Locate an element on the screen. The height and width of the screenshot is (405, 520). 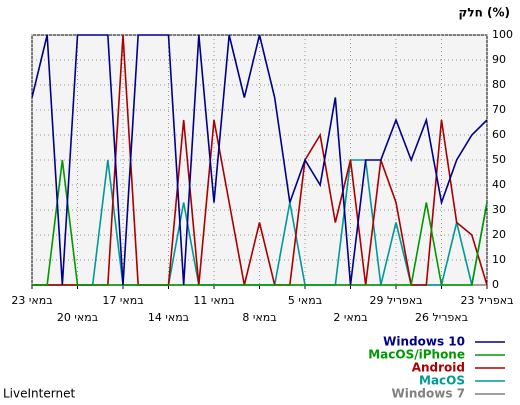
y-tick-label: 40 is located at coordinates (499, 184).